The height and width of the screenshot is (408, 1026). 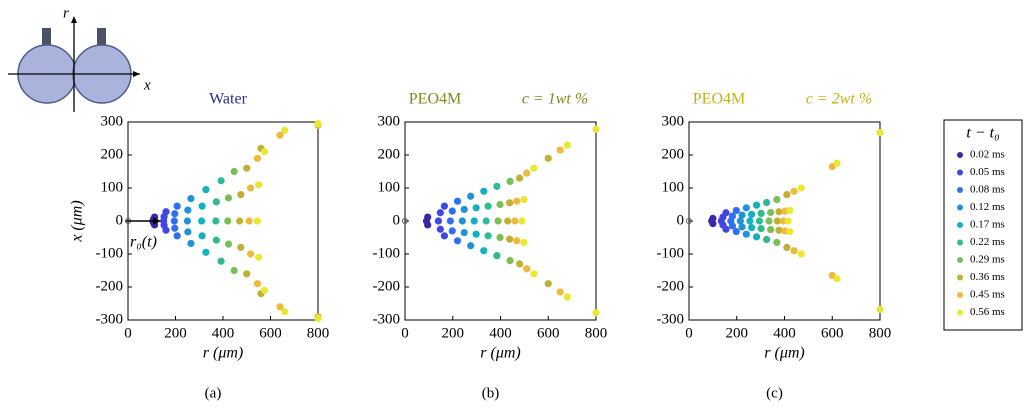 What do you see at coordinates (987, 207) in the screenshot?
I see `legend-label: 0.12 ms` at bounding box center [987, 207].